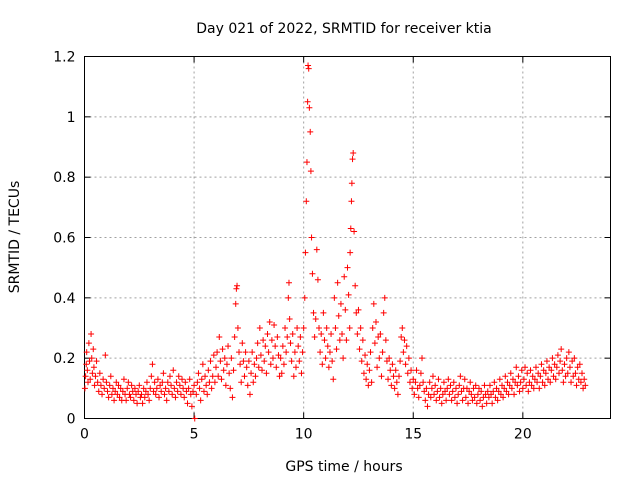 The width and height of the screenshot is (640, 480). What do you see at coordinates (343, 467) in the screenshot?
I see `x-axis-label: GPS time / hours` at bounding box center [343, 467].